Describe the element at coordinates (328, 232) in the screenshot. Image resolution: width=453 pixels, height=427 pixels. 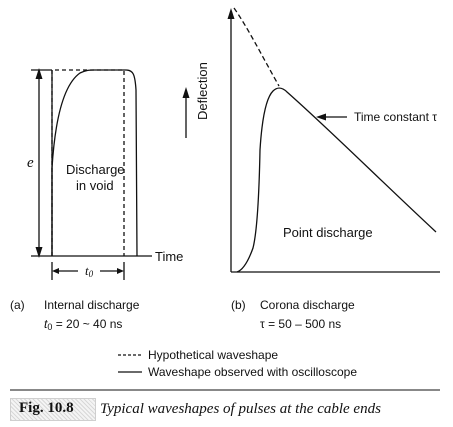
I see `point-discharge-label: Point discharge` at that location.